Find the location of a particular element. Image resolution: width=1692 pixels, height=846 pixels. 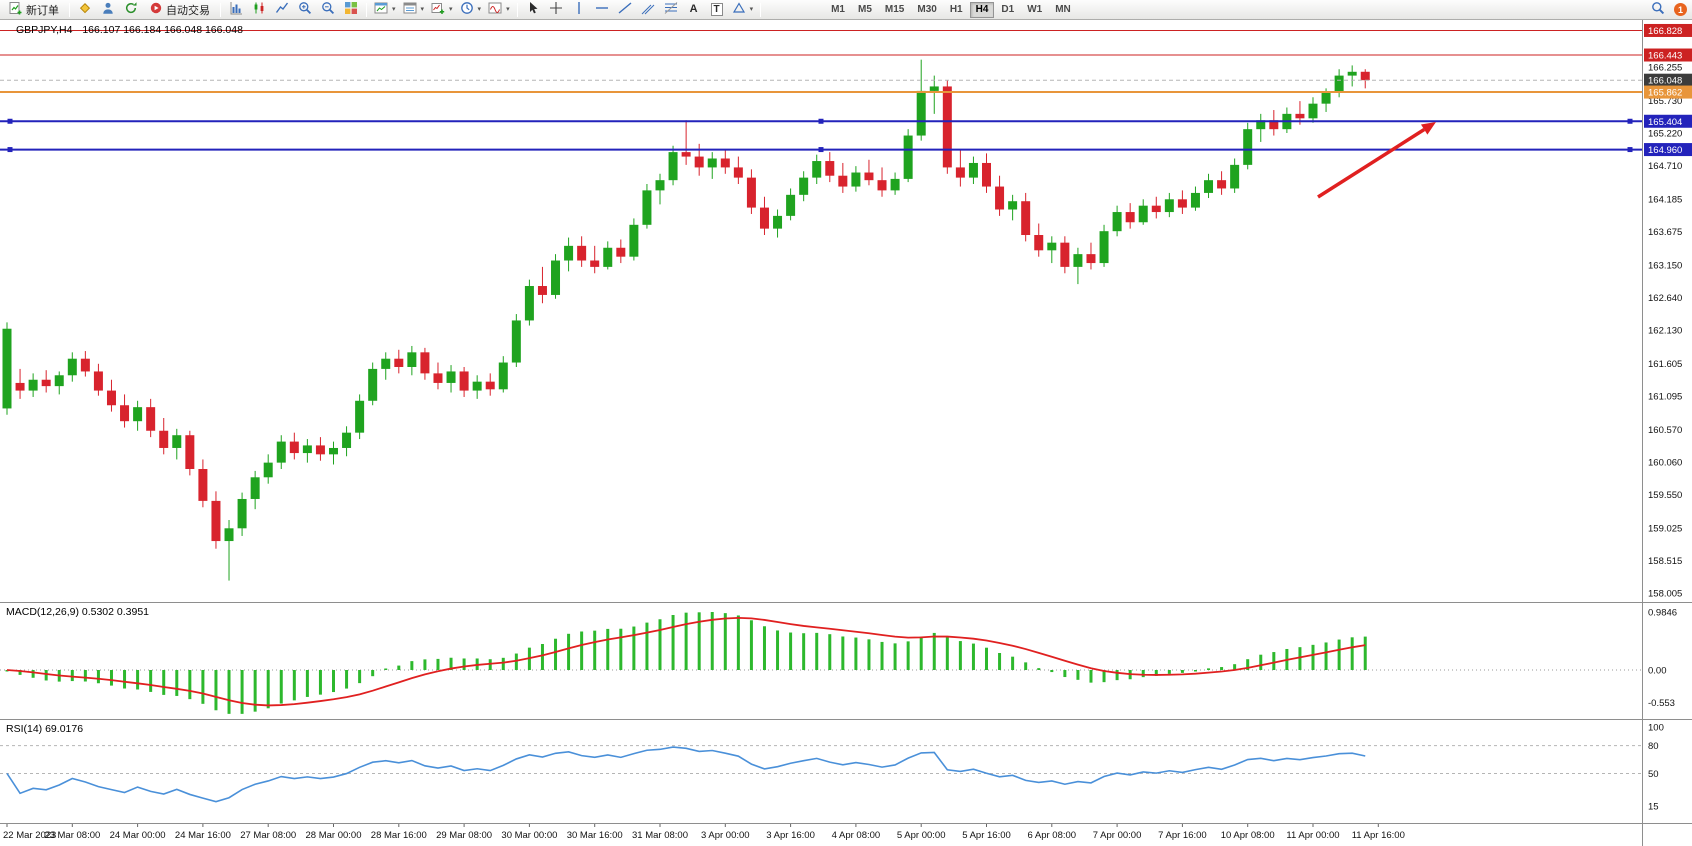

trendline-tool-button is located at coordinates (625, 10).